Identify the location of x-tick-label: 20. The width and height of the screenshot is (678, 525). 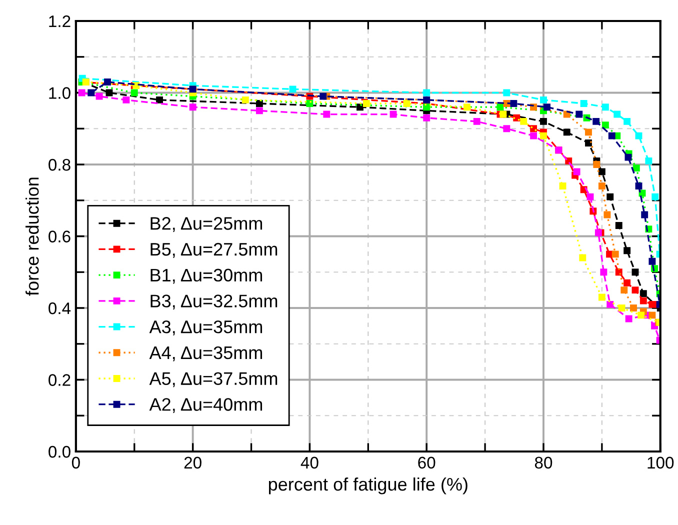
(193, 462).